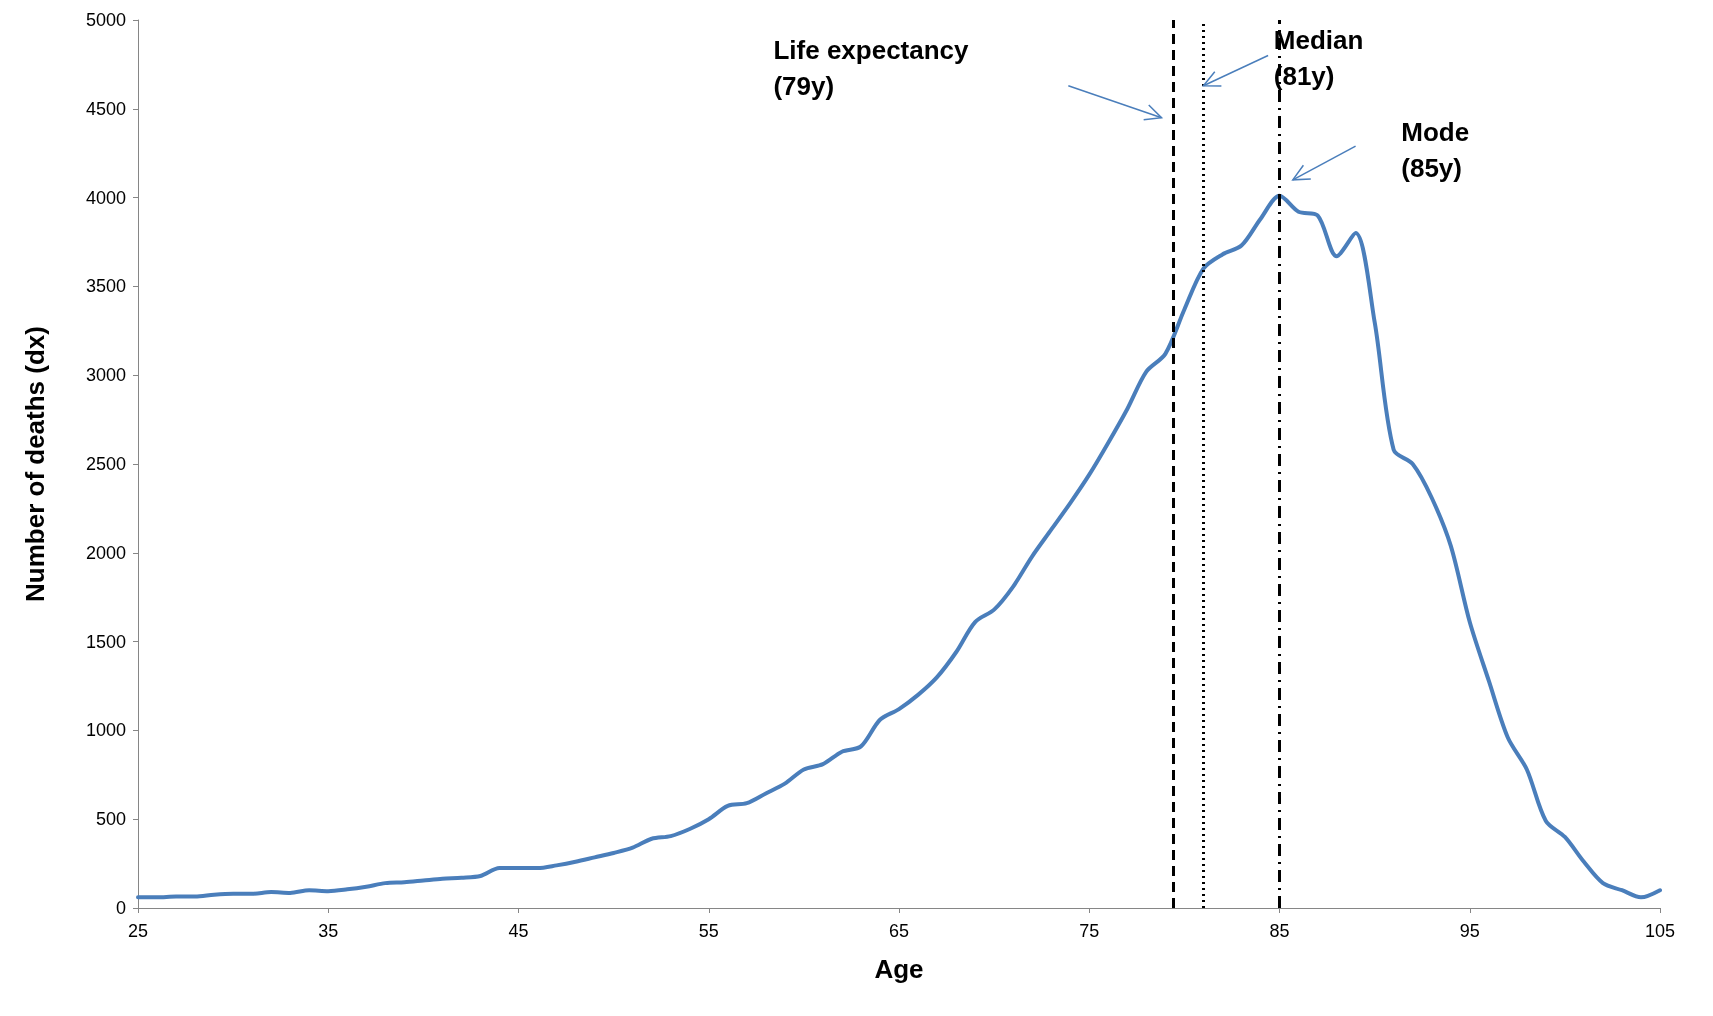 This screenshot has width=1713, height=1016. I want to click on y-tick-label: 0, so click(120, 908).